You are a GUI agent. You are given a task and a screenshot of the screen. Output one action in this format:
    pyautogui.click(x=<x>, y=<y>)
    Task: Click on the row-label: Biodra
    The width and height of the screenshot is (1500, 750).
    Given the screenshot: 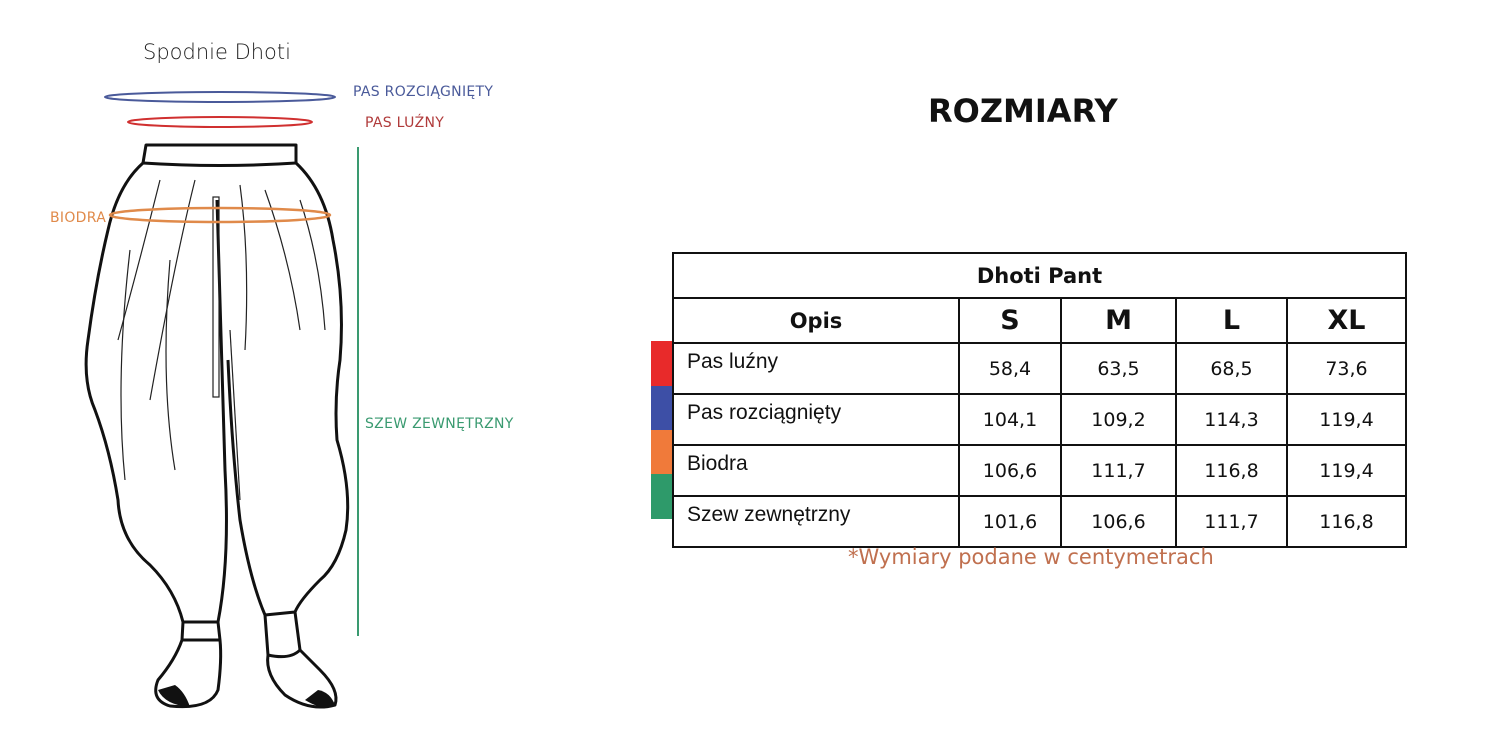 What is the action you would take?
    pyautogui.click(x=816, y=470)
    